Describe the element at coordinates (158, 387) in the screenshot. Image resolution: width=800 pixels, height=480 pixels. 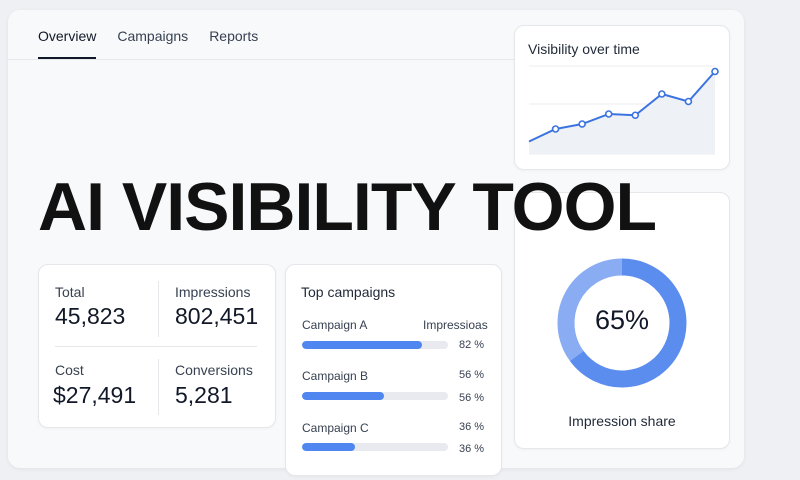
I see `stats-divider-bottom` at that location.